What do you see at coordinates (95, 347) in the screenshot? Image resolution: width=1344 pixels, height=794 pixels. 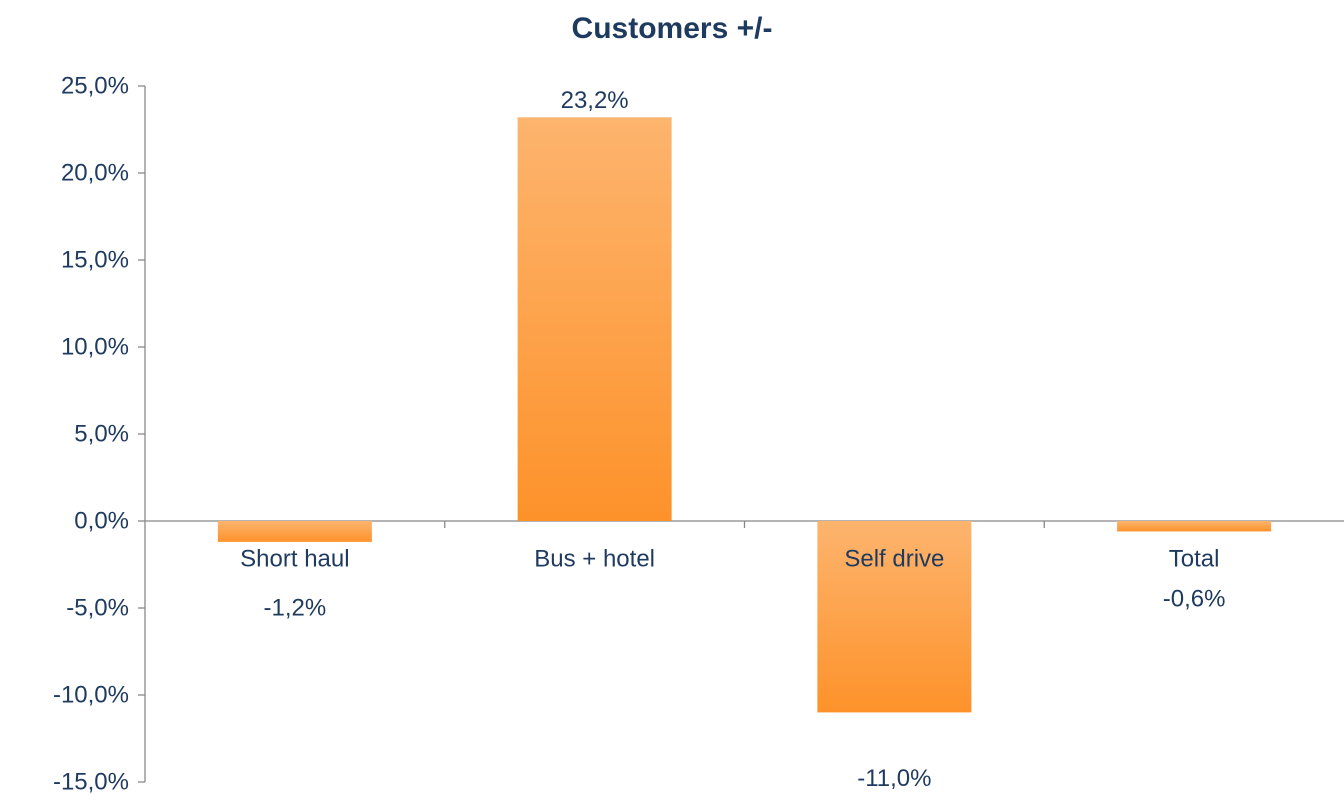 I see `y-tick-label: 10,0%` at bounding box center [95, 347].